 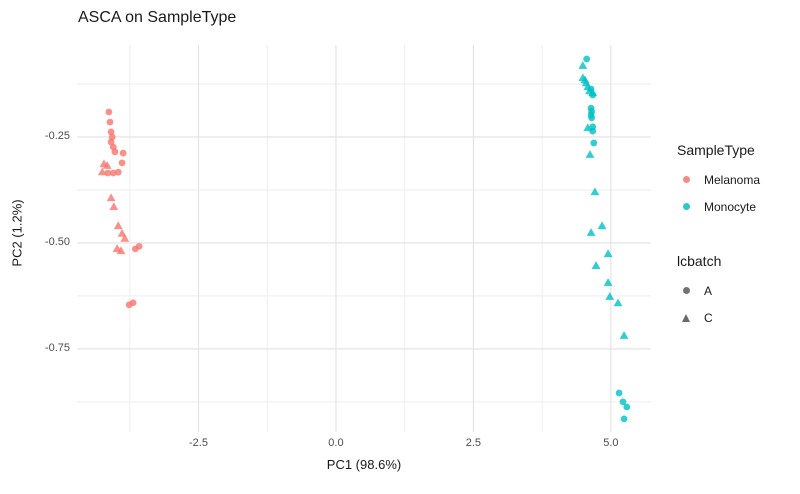 I want to click on legend-label-melanoma: Melanoma, so click(x=732, y=179).